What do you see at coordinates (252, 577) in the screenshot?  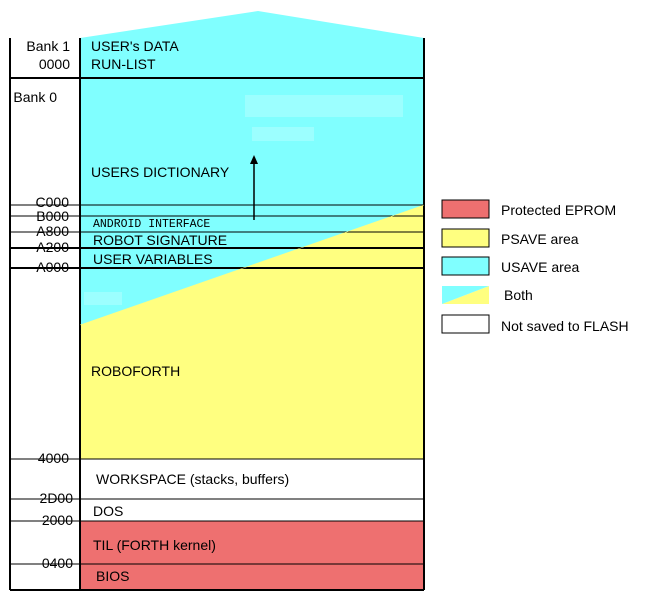 I see `bios-region` at bounding box center [252, 577].